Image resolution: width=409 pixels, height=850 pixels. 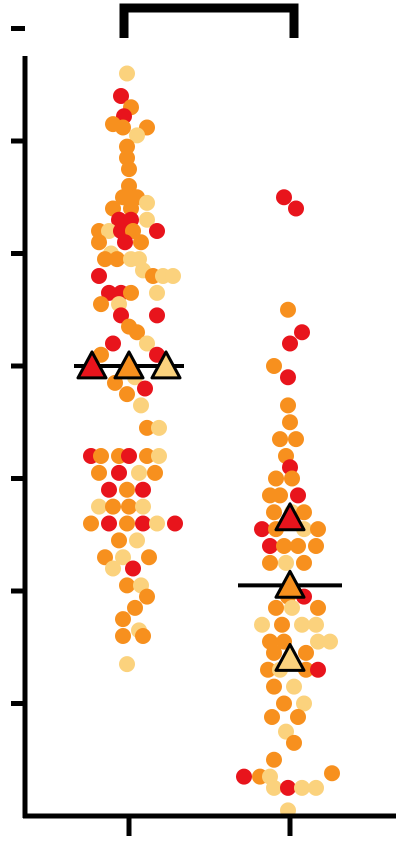 What do you see at coordinates (209, 824) in the screenshot?
I see `x-axis` at bounding box center [209, 824].